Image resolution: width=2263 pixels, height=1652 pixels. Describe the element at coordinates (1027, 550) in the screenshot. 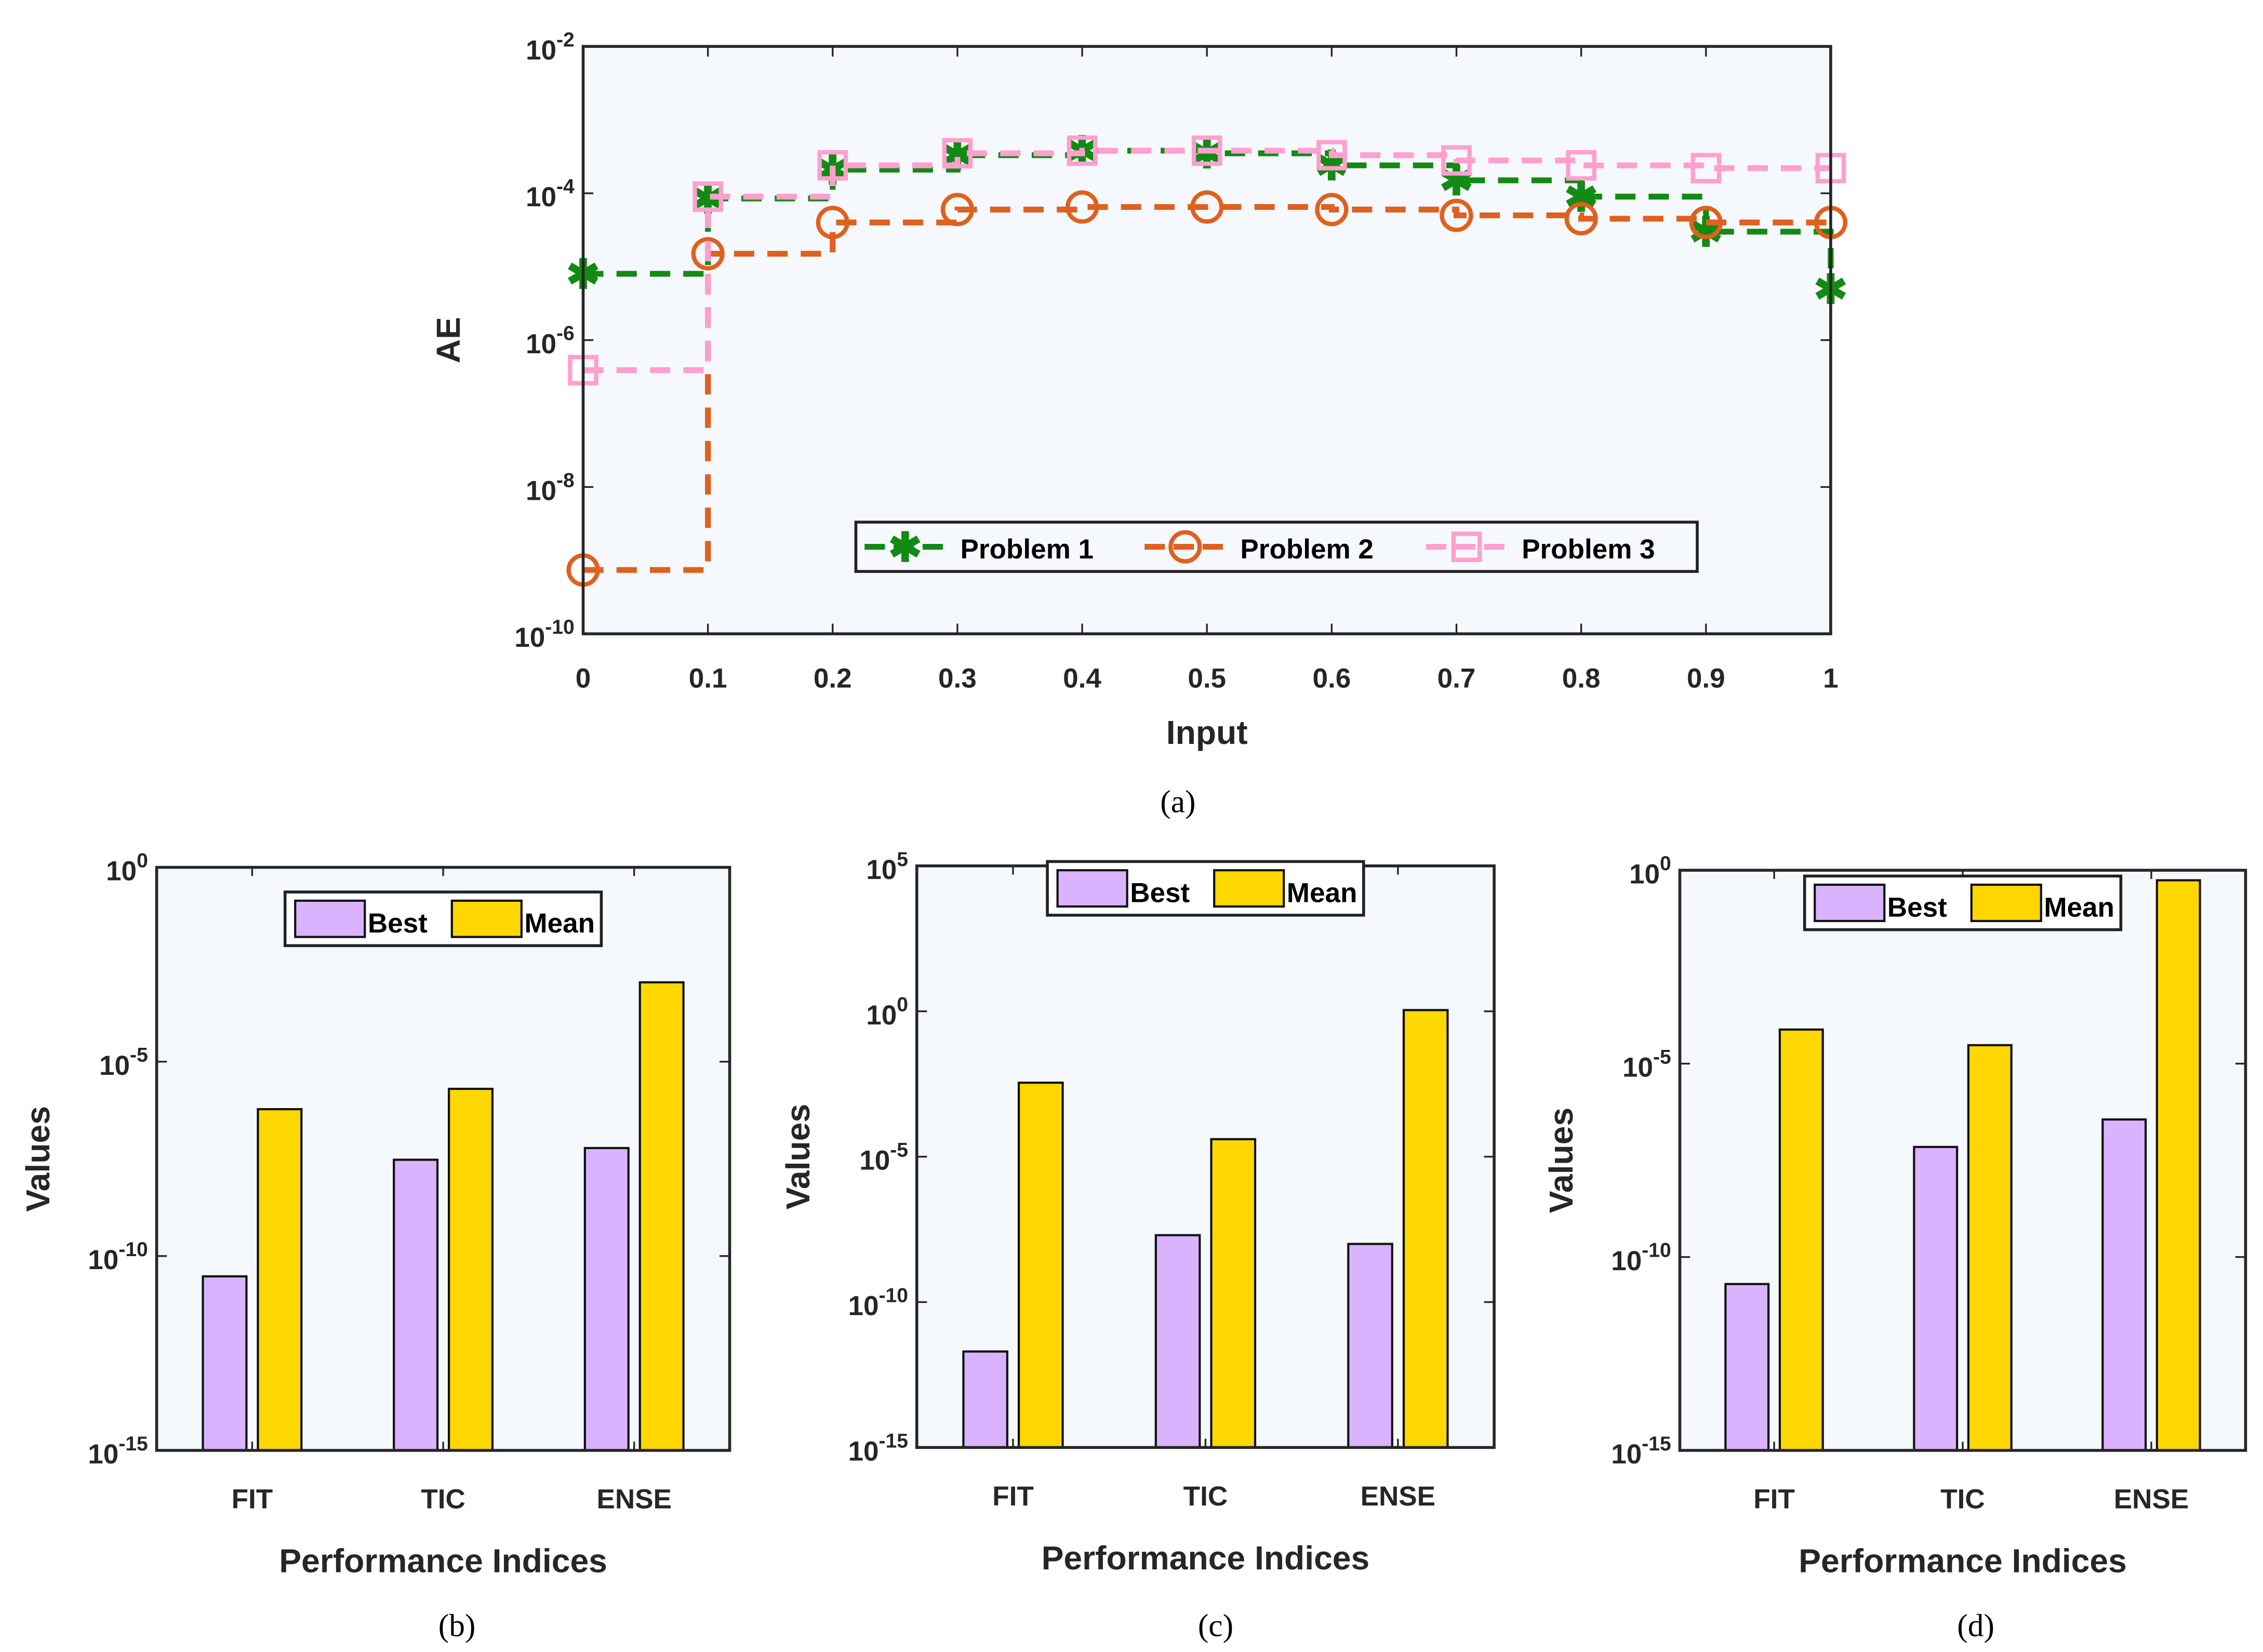

I see `legend-label: Problem 1` at that location.